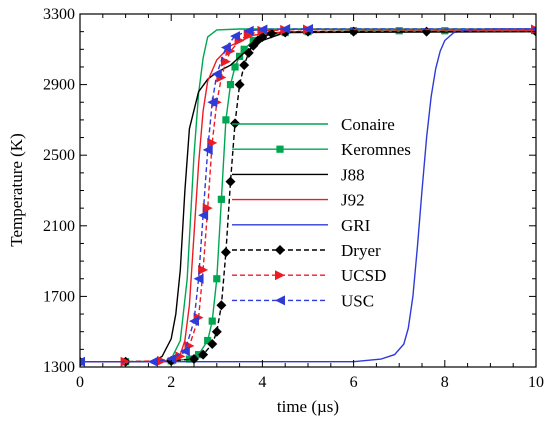 Image resolution: width=550 pixels, height=422 pixels. I want to click on legend-label-j88: J88, so click(353, 174).